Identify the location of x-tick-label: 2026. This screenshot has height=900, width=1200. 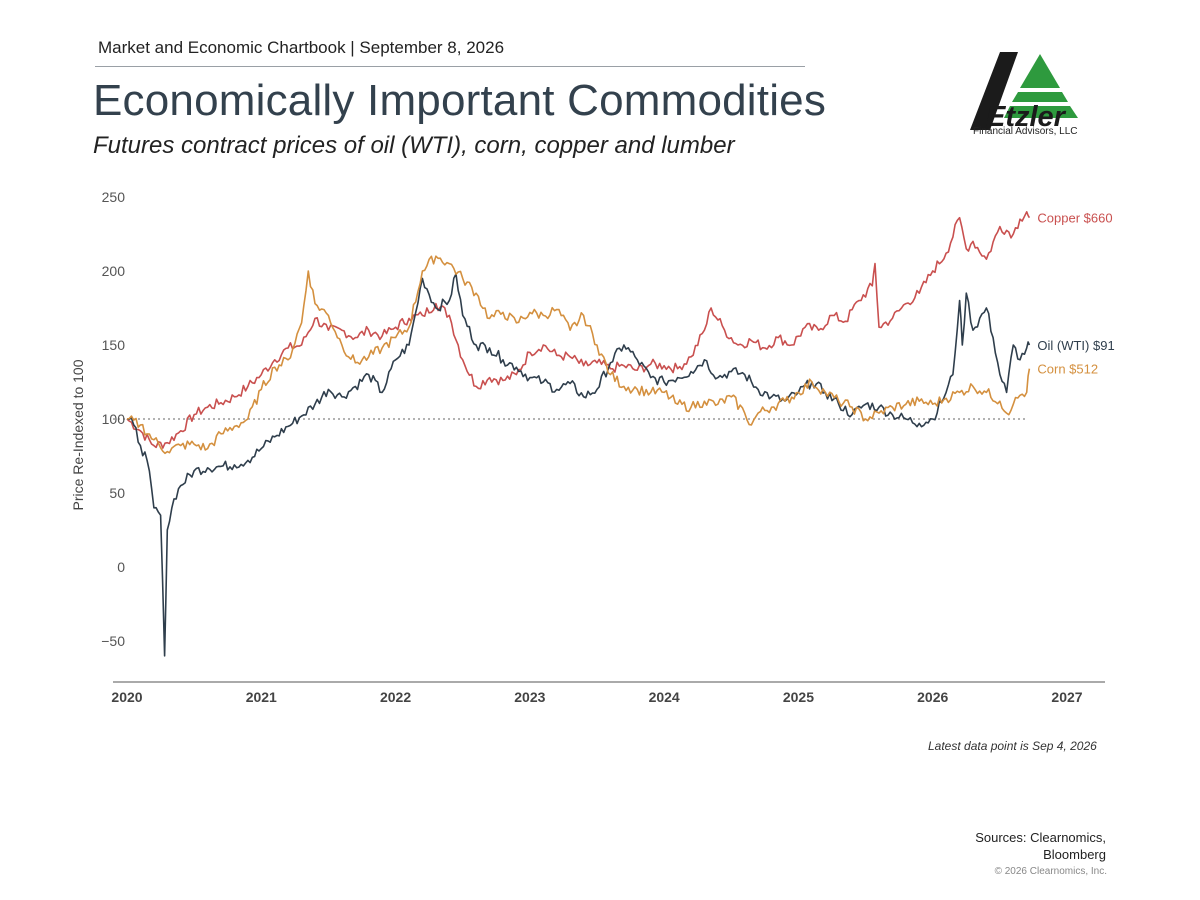
(932, 697).